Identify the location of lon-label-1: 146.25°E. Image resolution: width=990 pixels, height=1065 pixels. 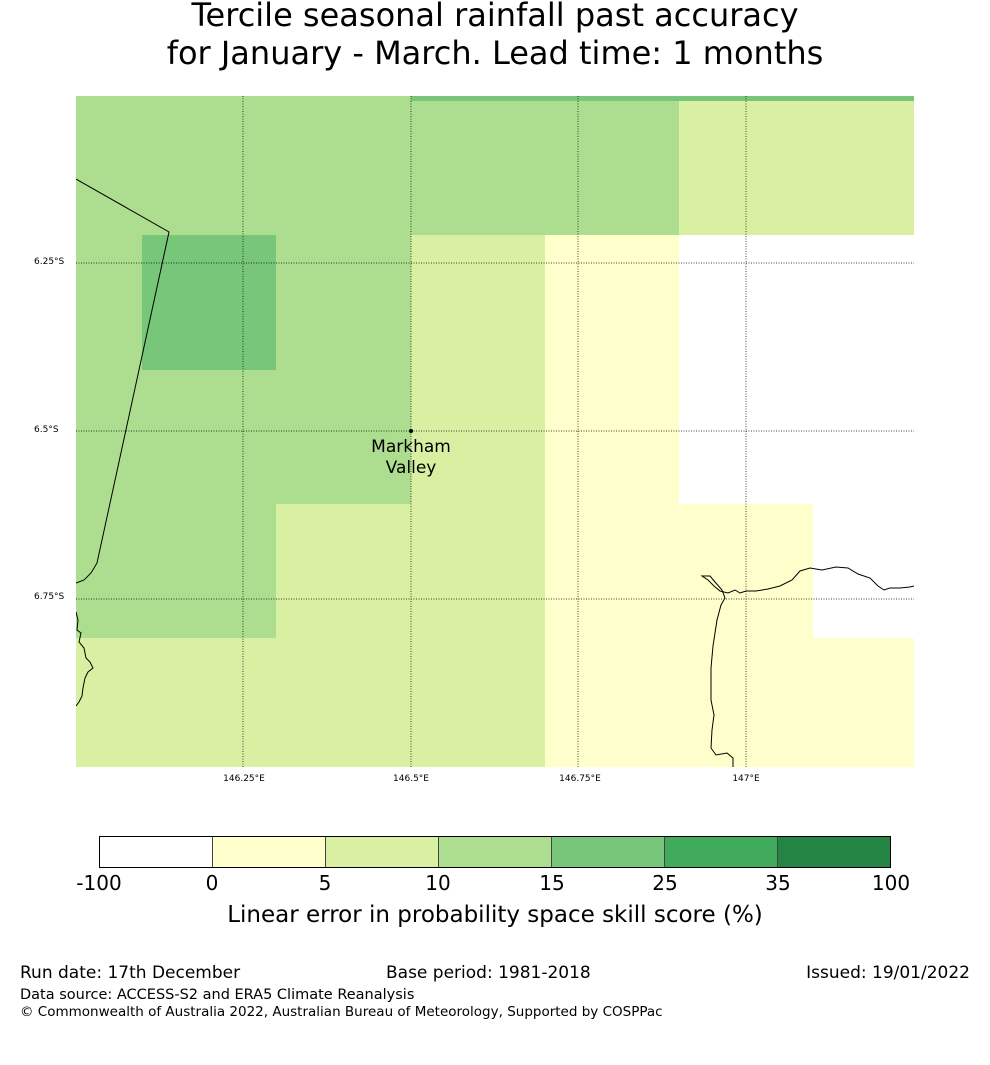
(244, 779).